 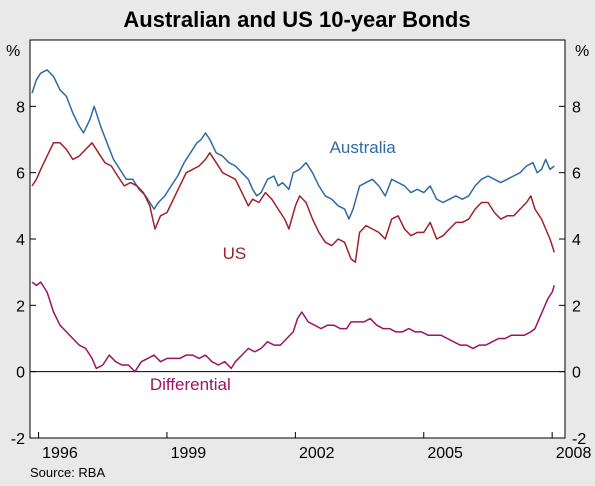 What do you see at coordinates (235, 253) in the screenshot?
I see `series-label-us: US` at bounding box center [235, 253].